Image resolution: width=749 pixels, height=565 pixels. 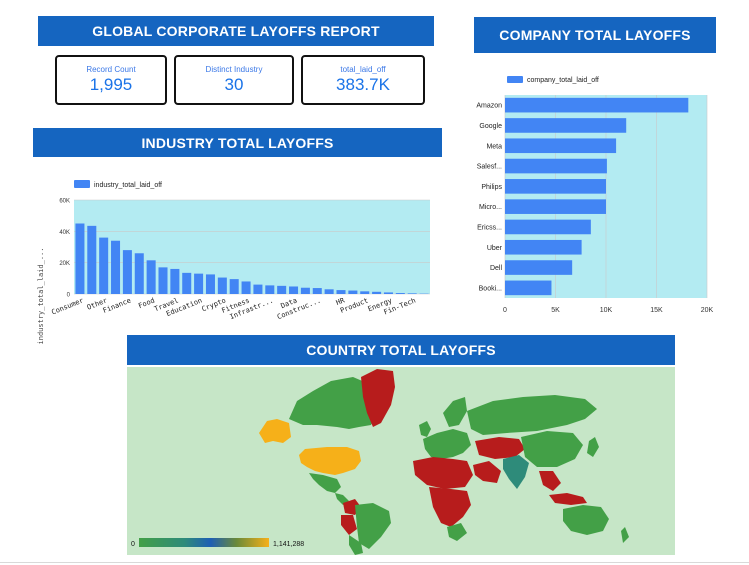 I want to click on industry-title-banner: INDUSTRY TOTAL LAYOFFS, so click(x=237, y=142).